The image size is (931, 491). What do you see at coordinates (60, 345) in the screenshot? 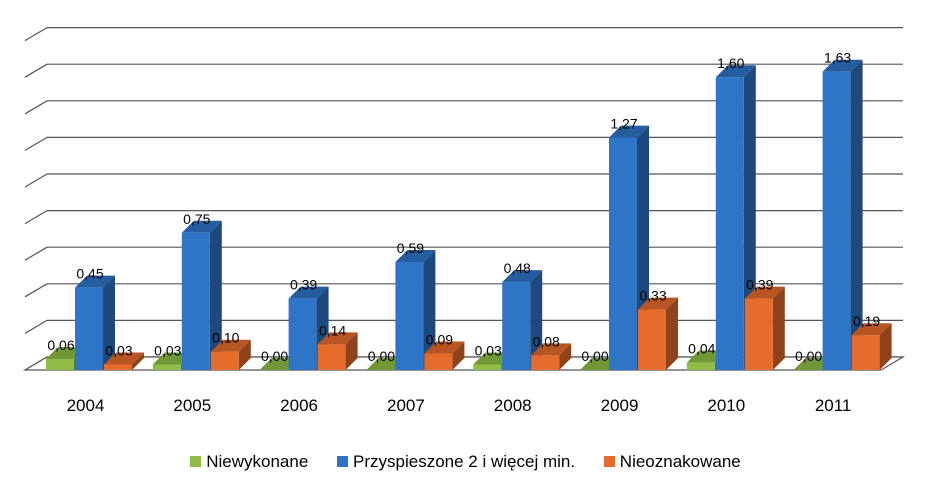
I see `data-label: 0,06` at bounding box center [60, 345].